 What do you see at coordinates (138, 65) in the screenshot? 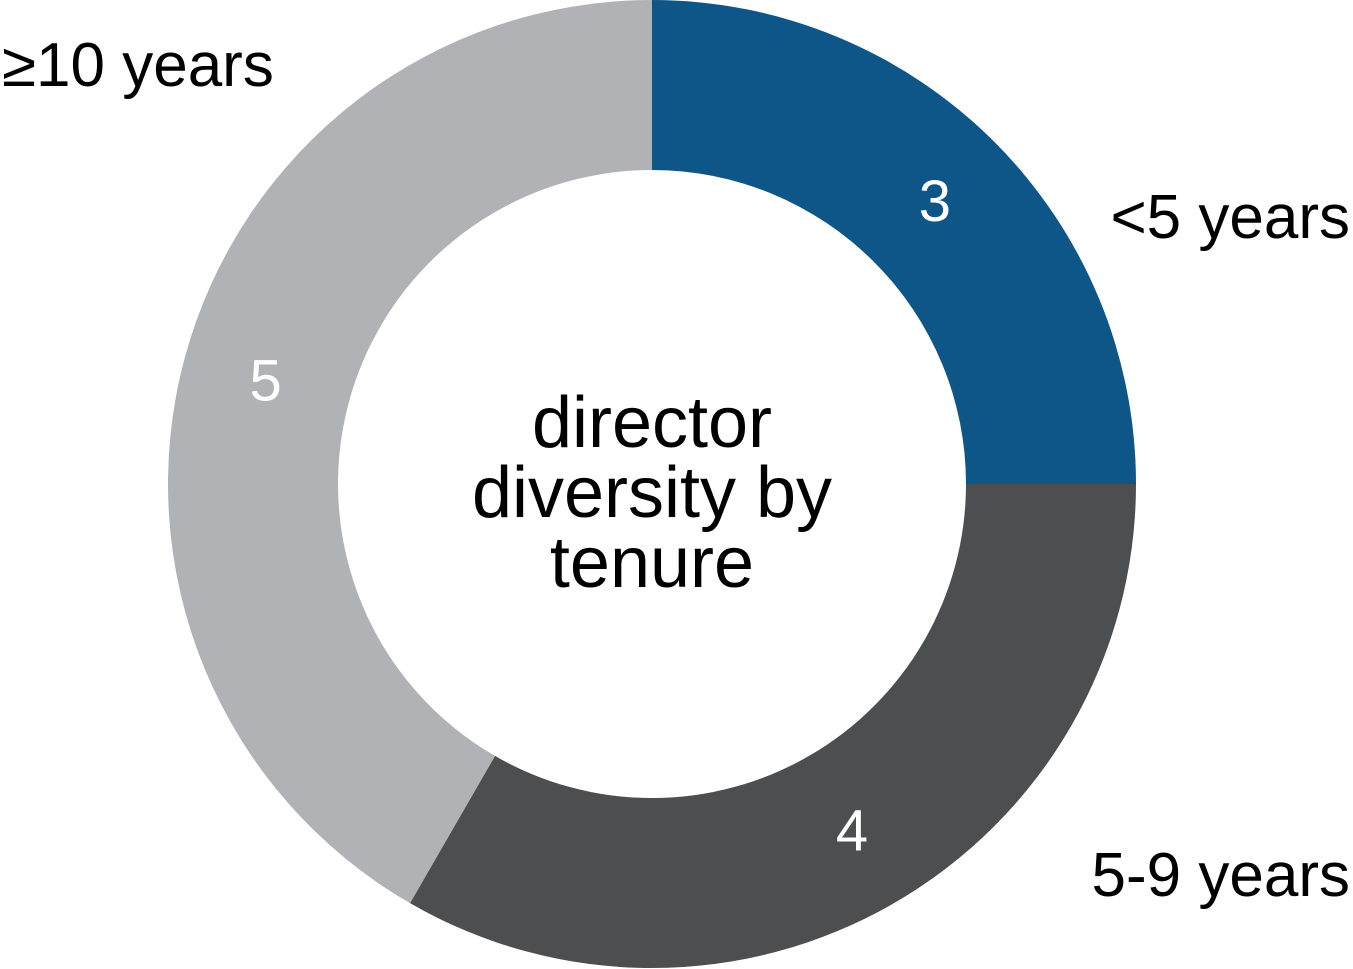
I see `category-label: ≥10 years` at bounding box center [138, 65].